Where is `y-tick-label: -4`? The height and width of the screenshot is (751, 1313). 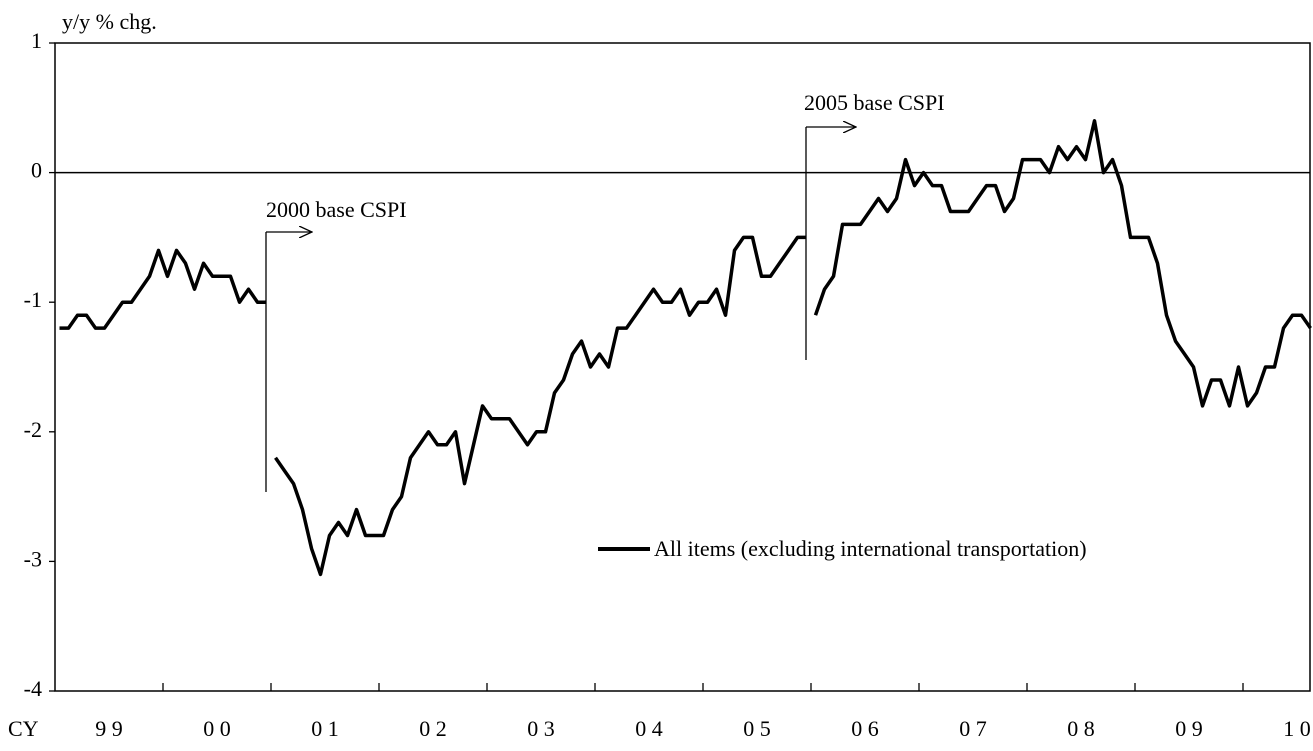 y-tick-label: -4 is located at coordinates (33, 688).